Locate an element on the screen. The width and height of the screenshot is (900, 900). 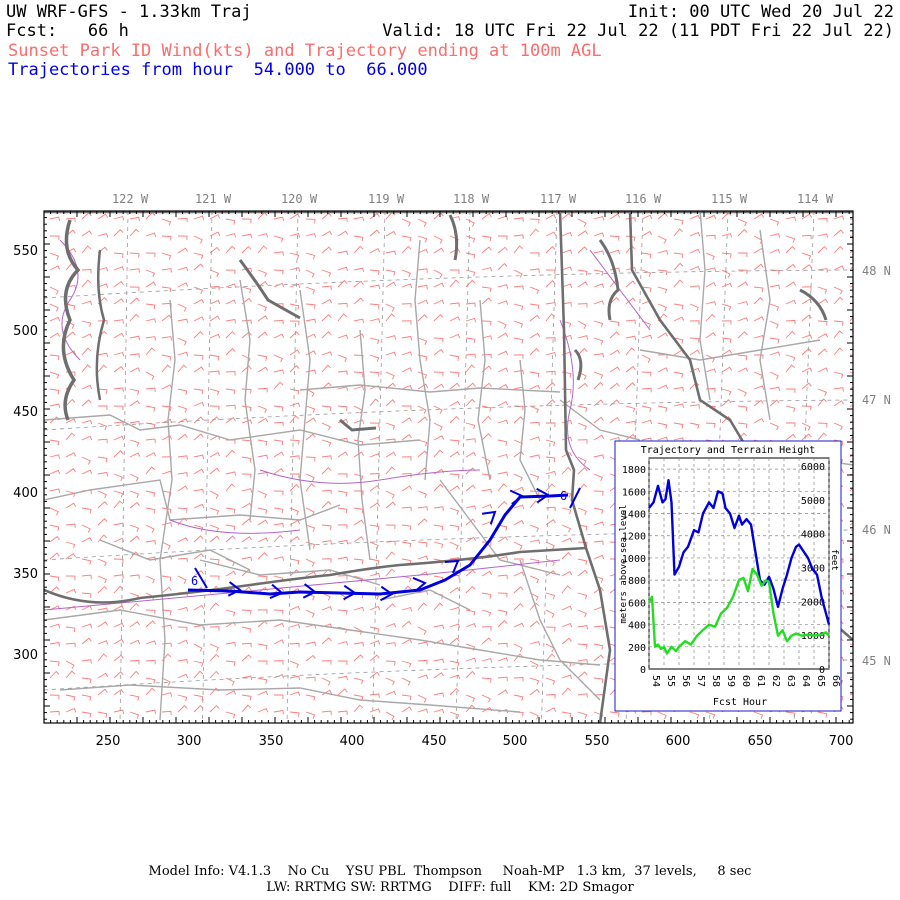
trajectory-subtitle: Trajectories from hour 54.000 to 66.000 is located at coordinates (218, 70).